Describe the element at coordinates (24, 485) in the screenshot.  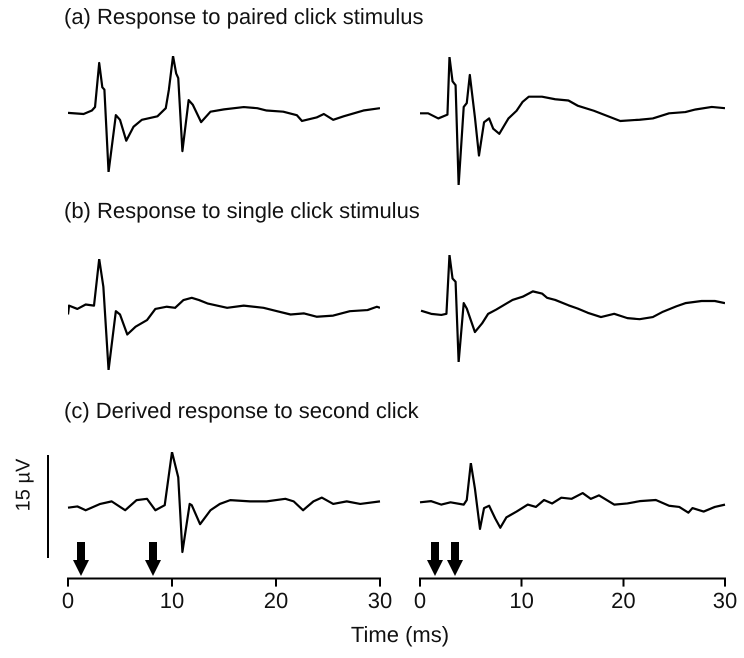
I see `y-axis-title: 15 µV` at that location.